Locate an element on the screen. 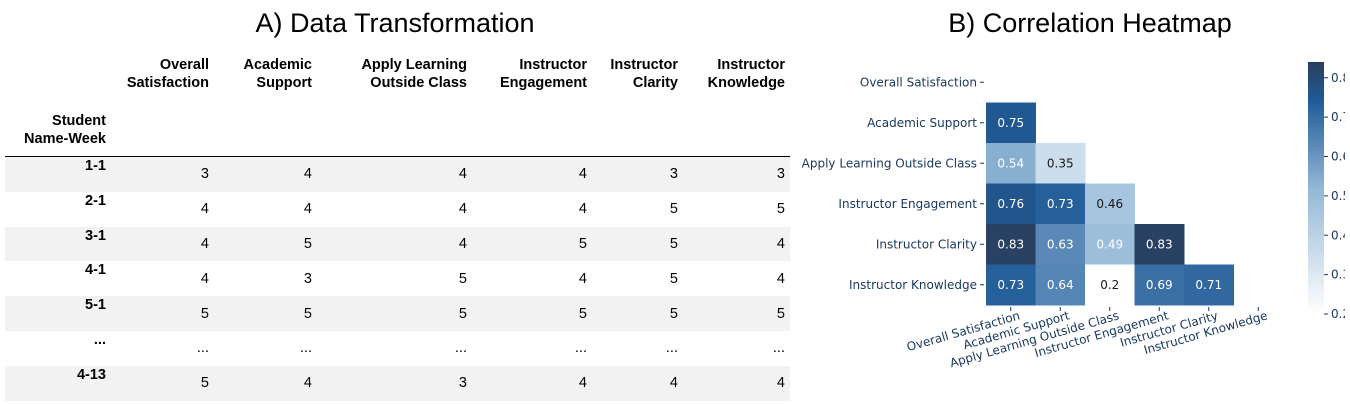  cell-value-label: 0.69 is located at coordinates (1159, 285).